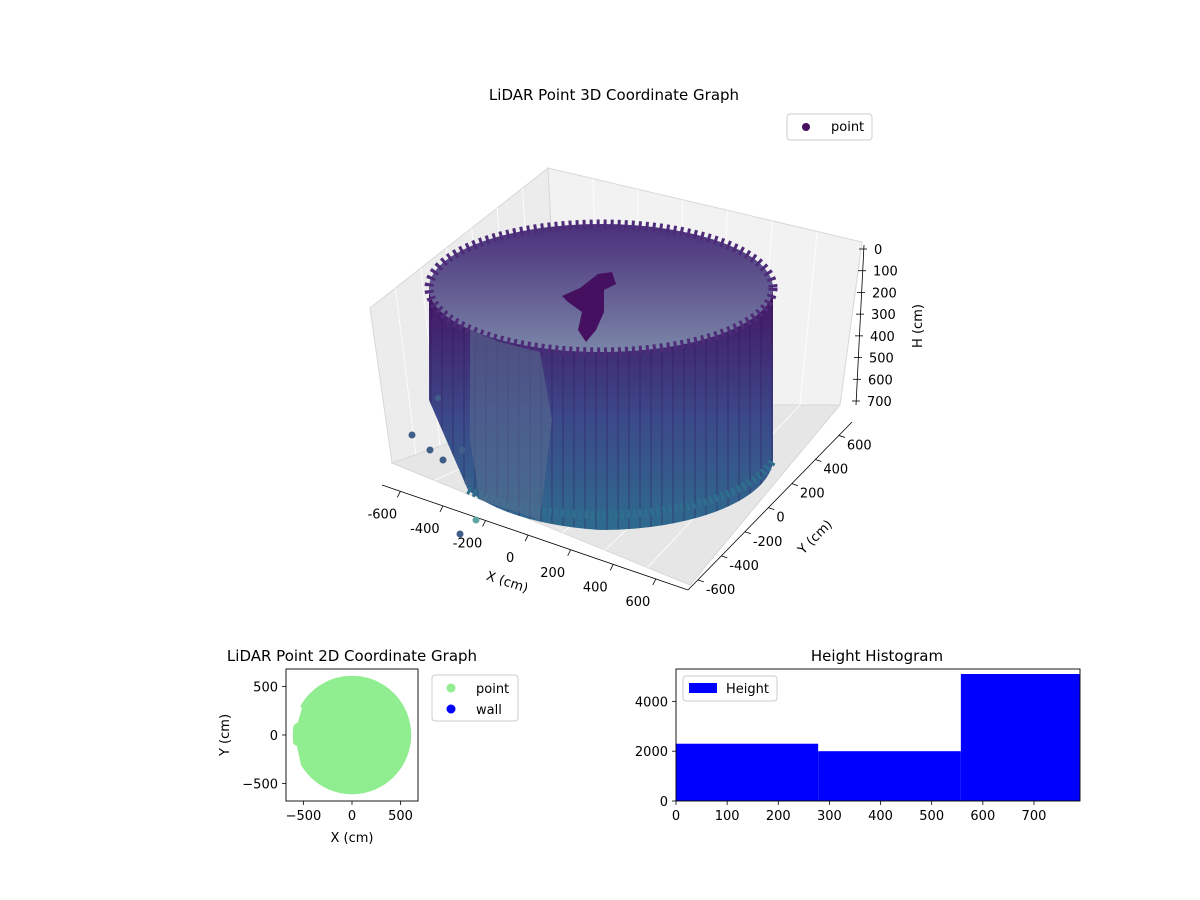 This screenshot has height=900, width=1200. I want to click on x-tick-label-histogram: 0, so click(676, 816).